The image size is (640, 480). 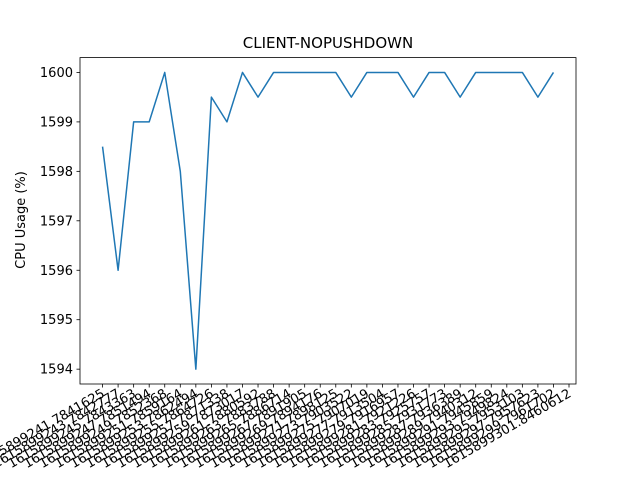 I want to click on y-tick-label: 1597, so click(x=56, y=221).